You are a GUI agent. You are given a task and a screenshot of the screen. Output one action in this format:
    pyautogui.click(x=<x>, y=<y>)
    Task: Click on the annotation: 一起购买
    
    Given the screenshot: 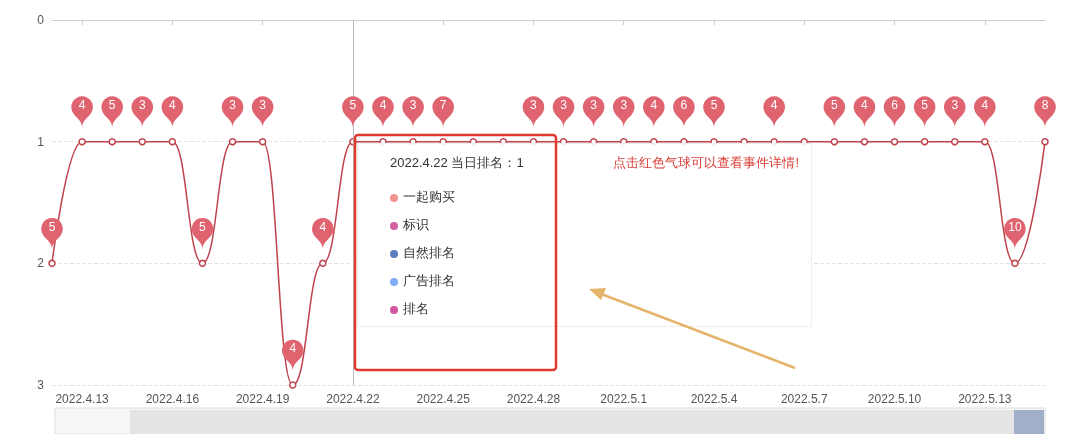 What is the action you would take?
    pyautogui.click(x=429, y=196)
    